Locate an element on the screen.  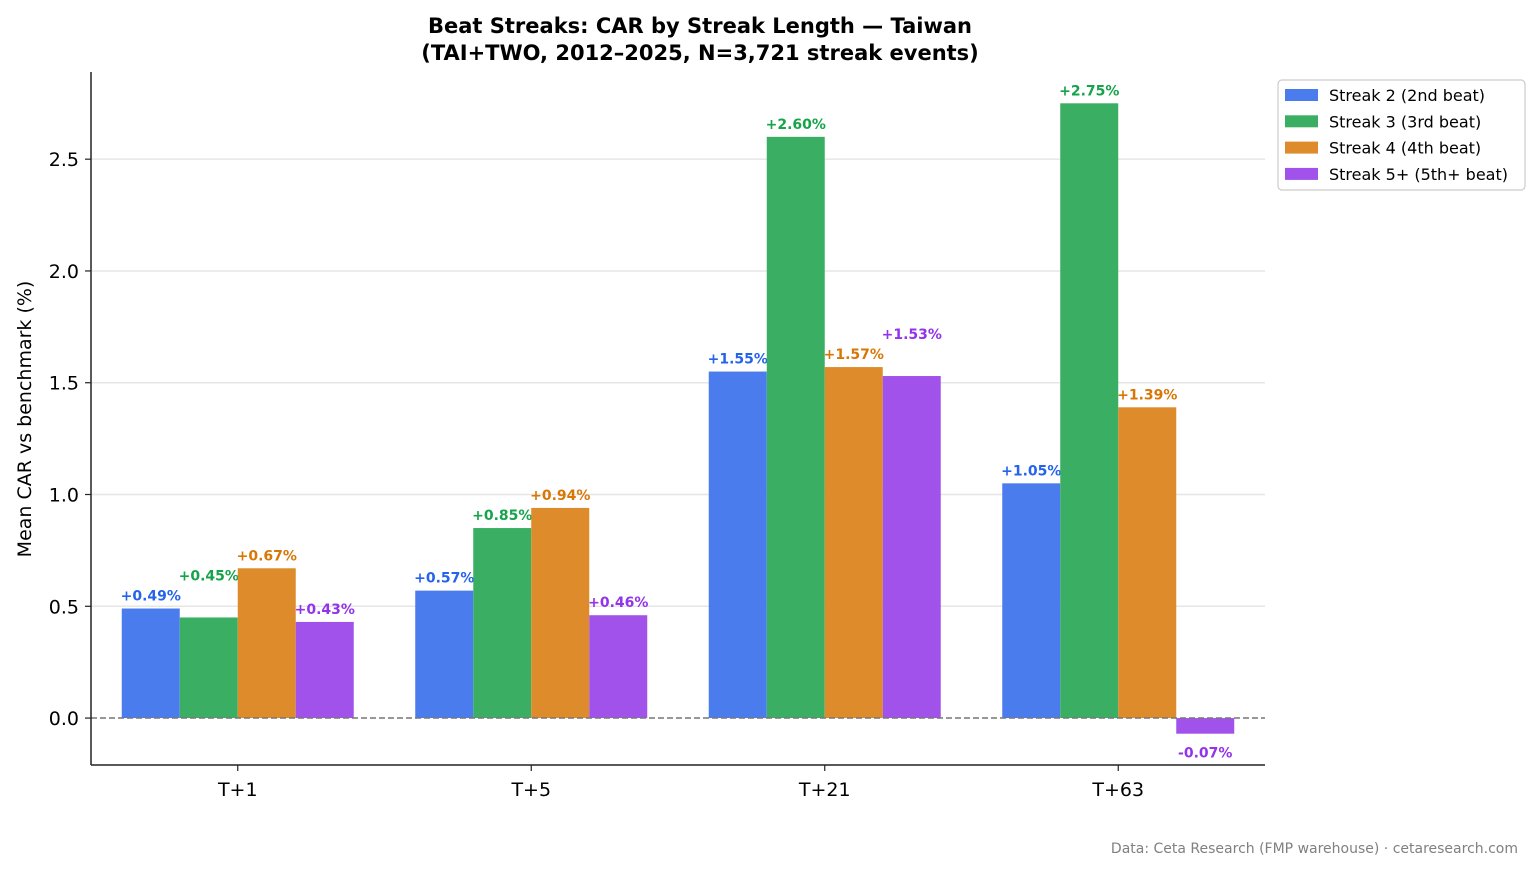
x-tick-label: T+5 is located at coordinates (530, 790).